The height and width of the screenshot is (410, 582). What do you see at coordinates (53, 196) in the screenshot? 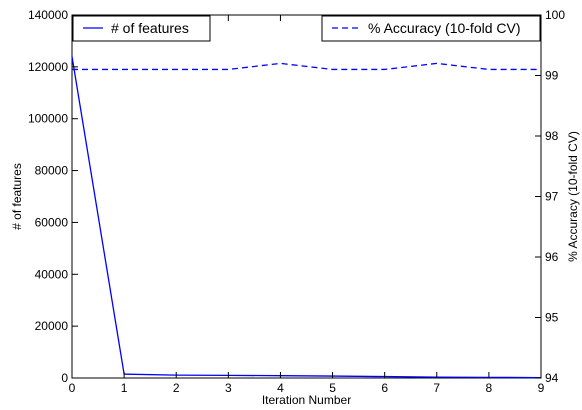
I see `y-axis-left: 0 20000 40000 60000 80000 100000 120000 140000` at bounding box center [53, 196].